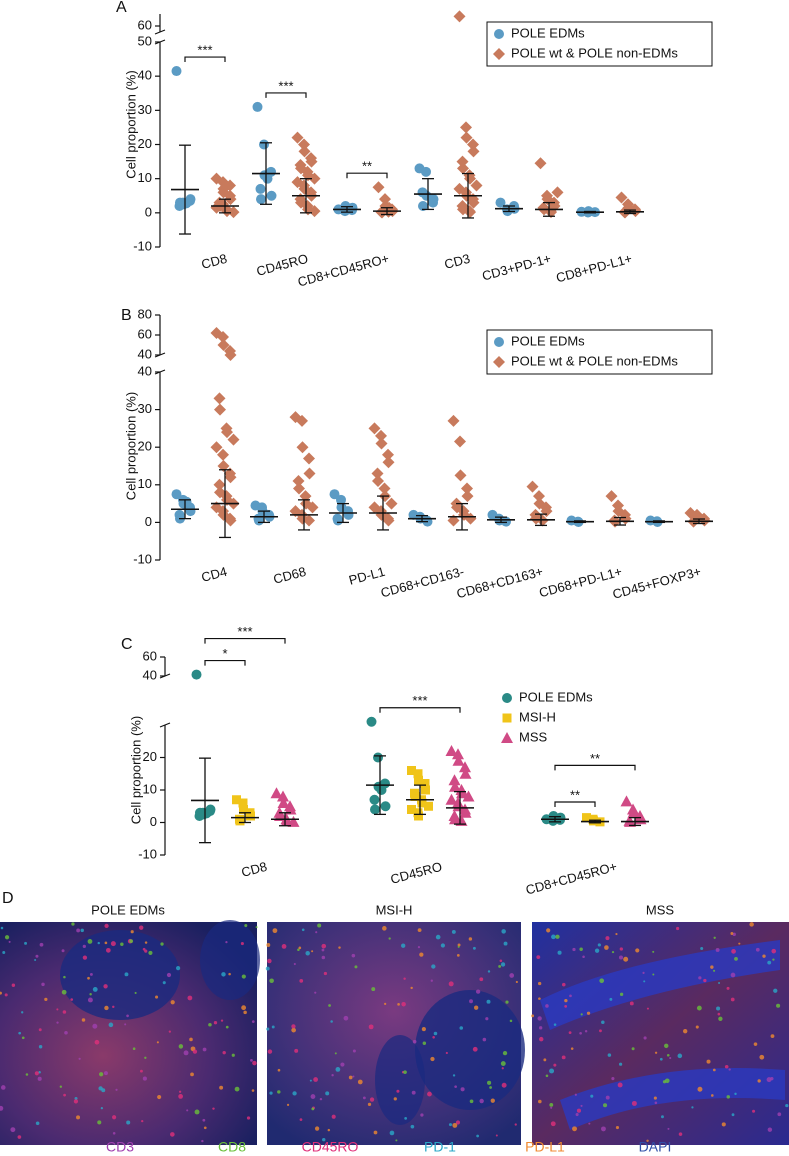  I want to click on micrograph-gland, so click(400, 1080).